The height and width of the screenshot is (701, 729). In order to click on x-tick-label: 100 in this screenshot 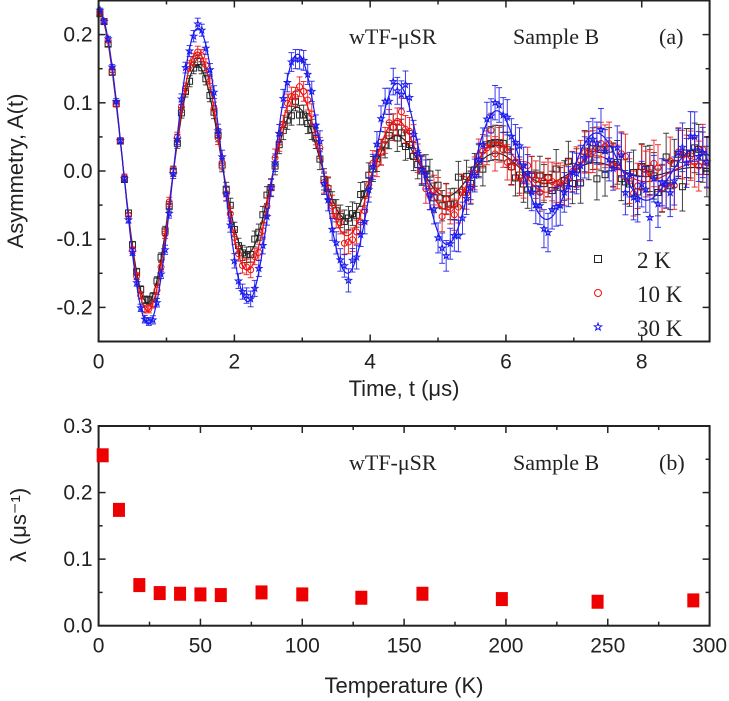, I will do `click(302, 646)`.